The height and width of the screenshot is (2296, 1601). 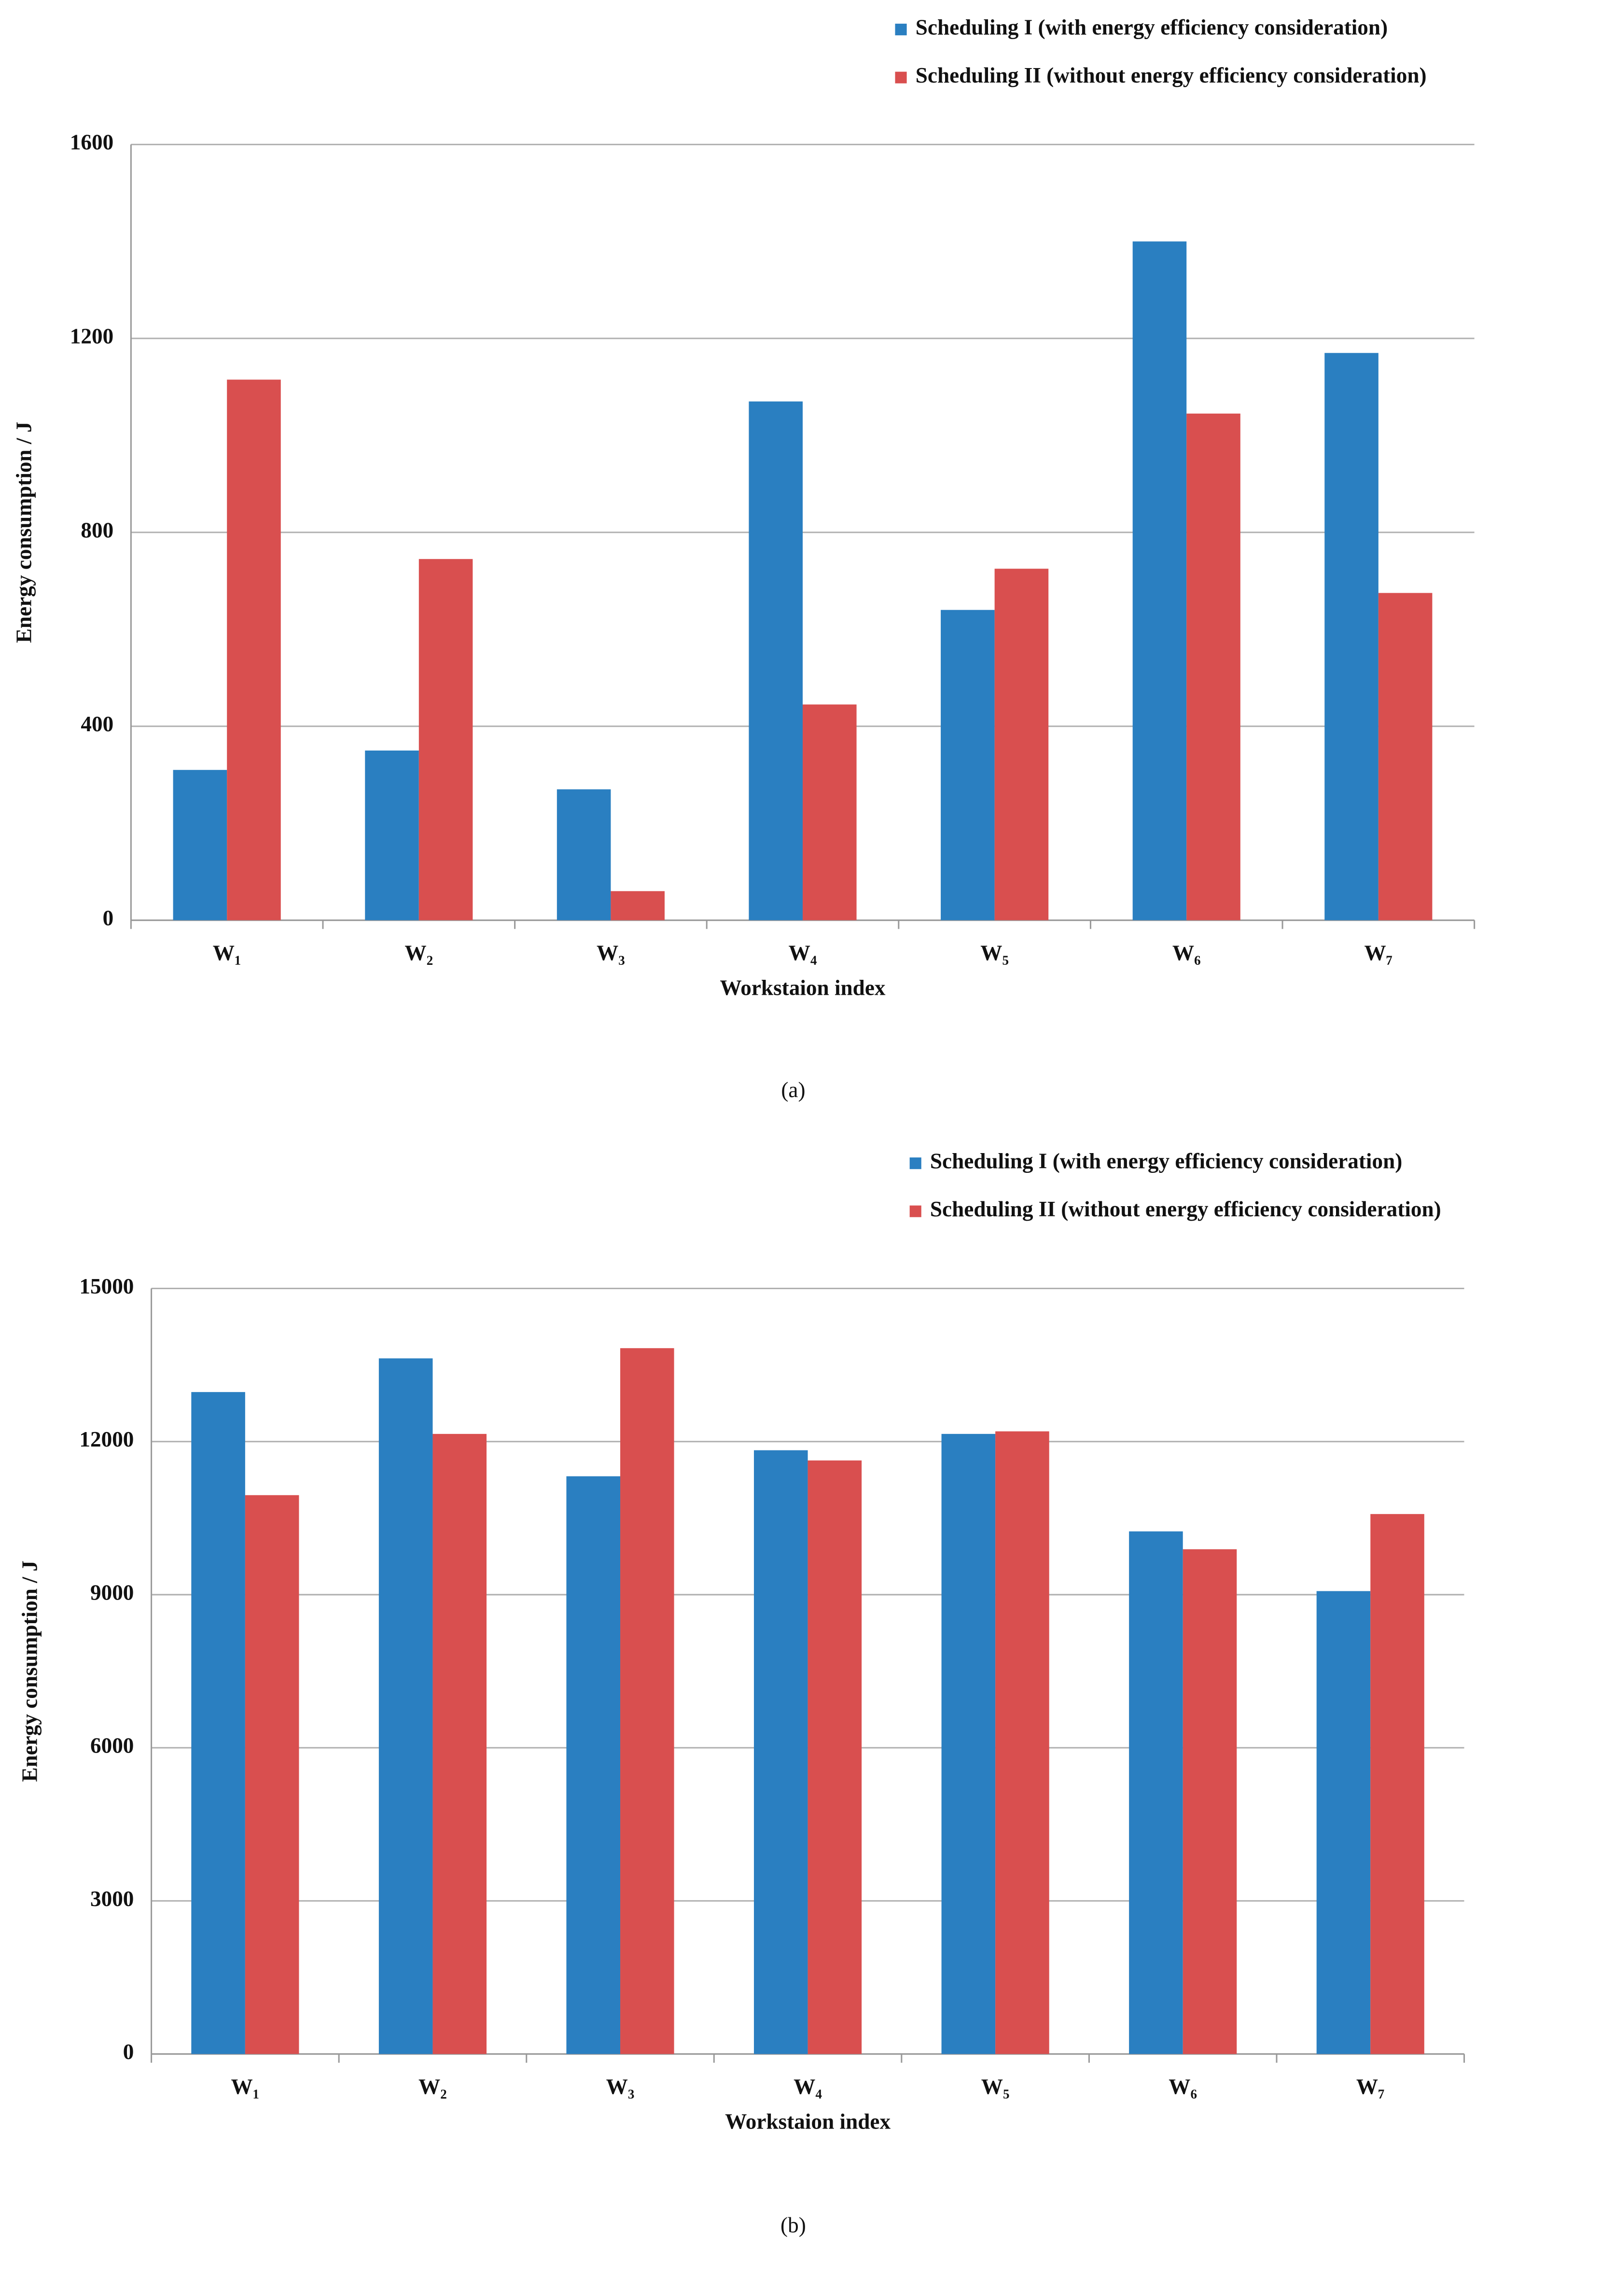 What do you see at coordinates (97, 530) in the screenshot?
I see `y-tick-label: 800` at bounding box center [97, 530].